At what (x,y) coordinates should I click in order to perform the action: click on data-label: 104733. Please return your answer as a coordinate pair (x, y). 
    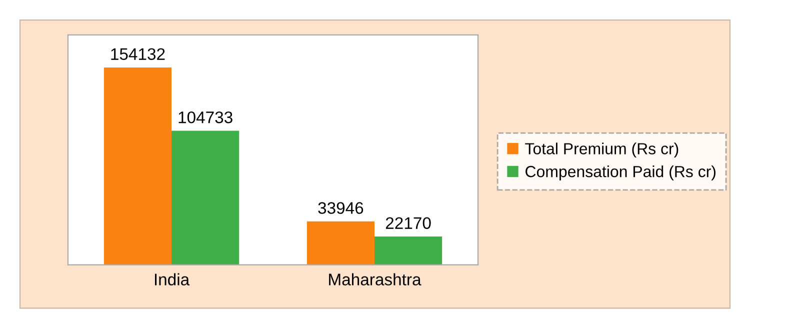
    Looking at the image, I should click on (205, 117).